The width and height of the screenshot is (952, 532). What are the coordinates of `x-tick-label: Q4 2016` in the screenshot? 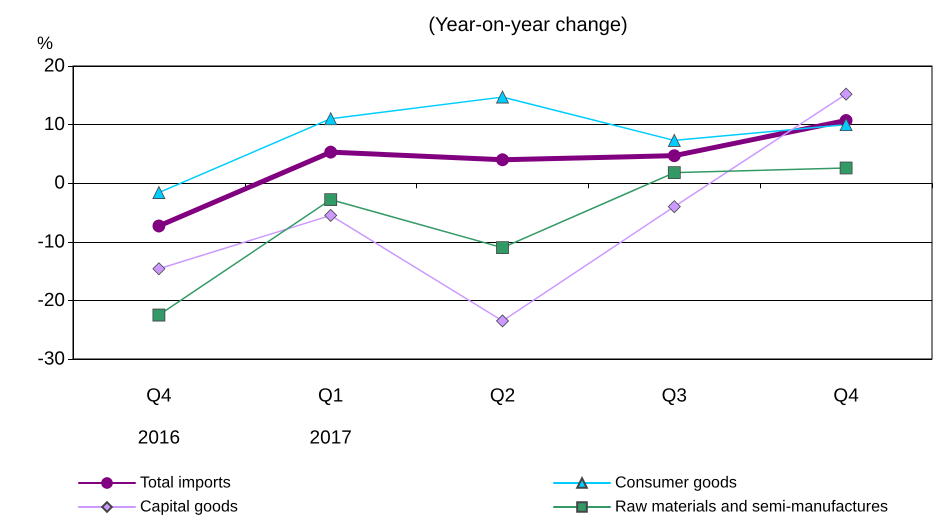 It's located at (159, 417).